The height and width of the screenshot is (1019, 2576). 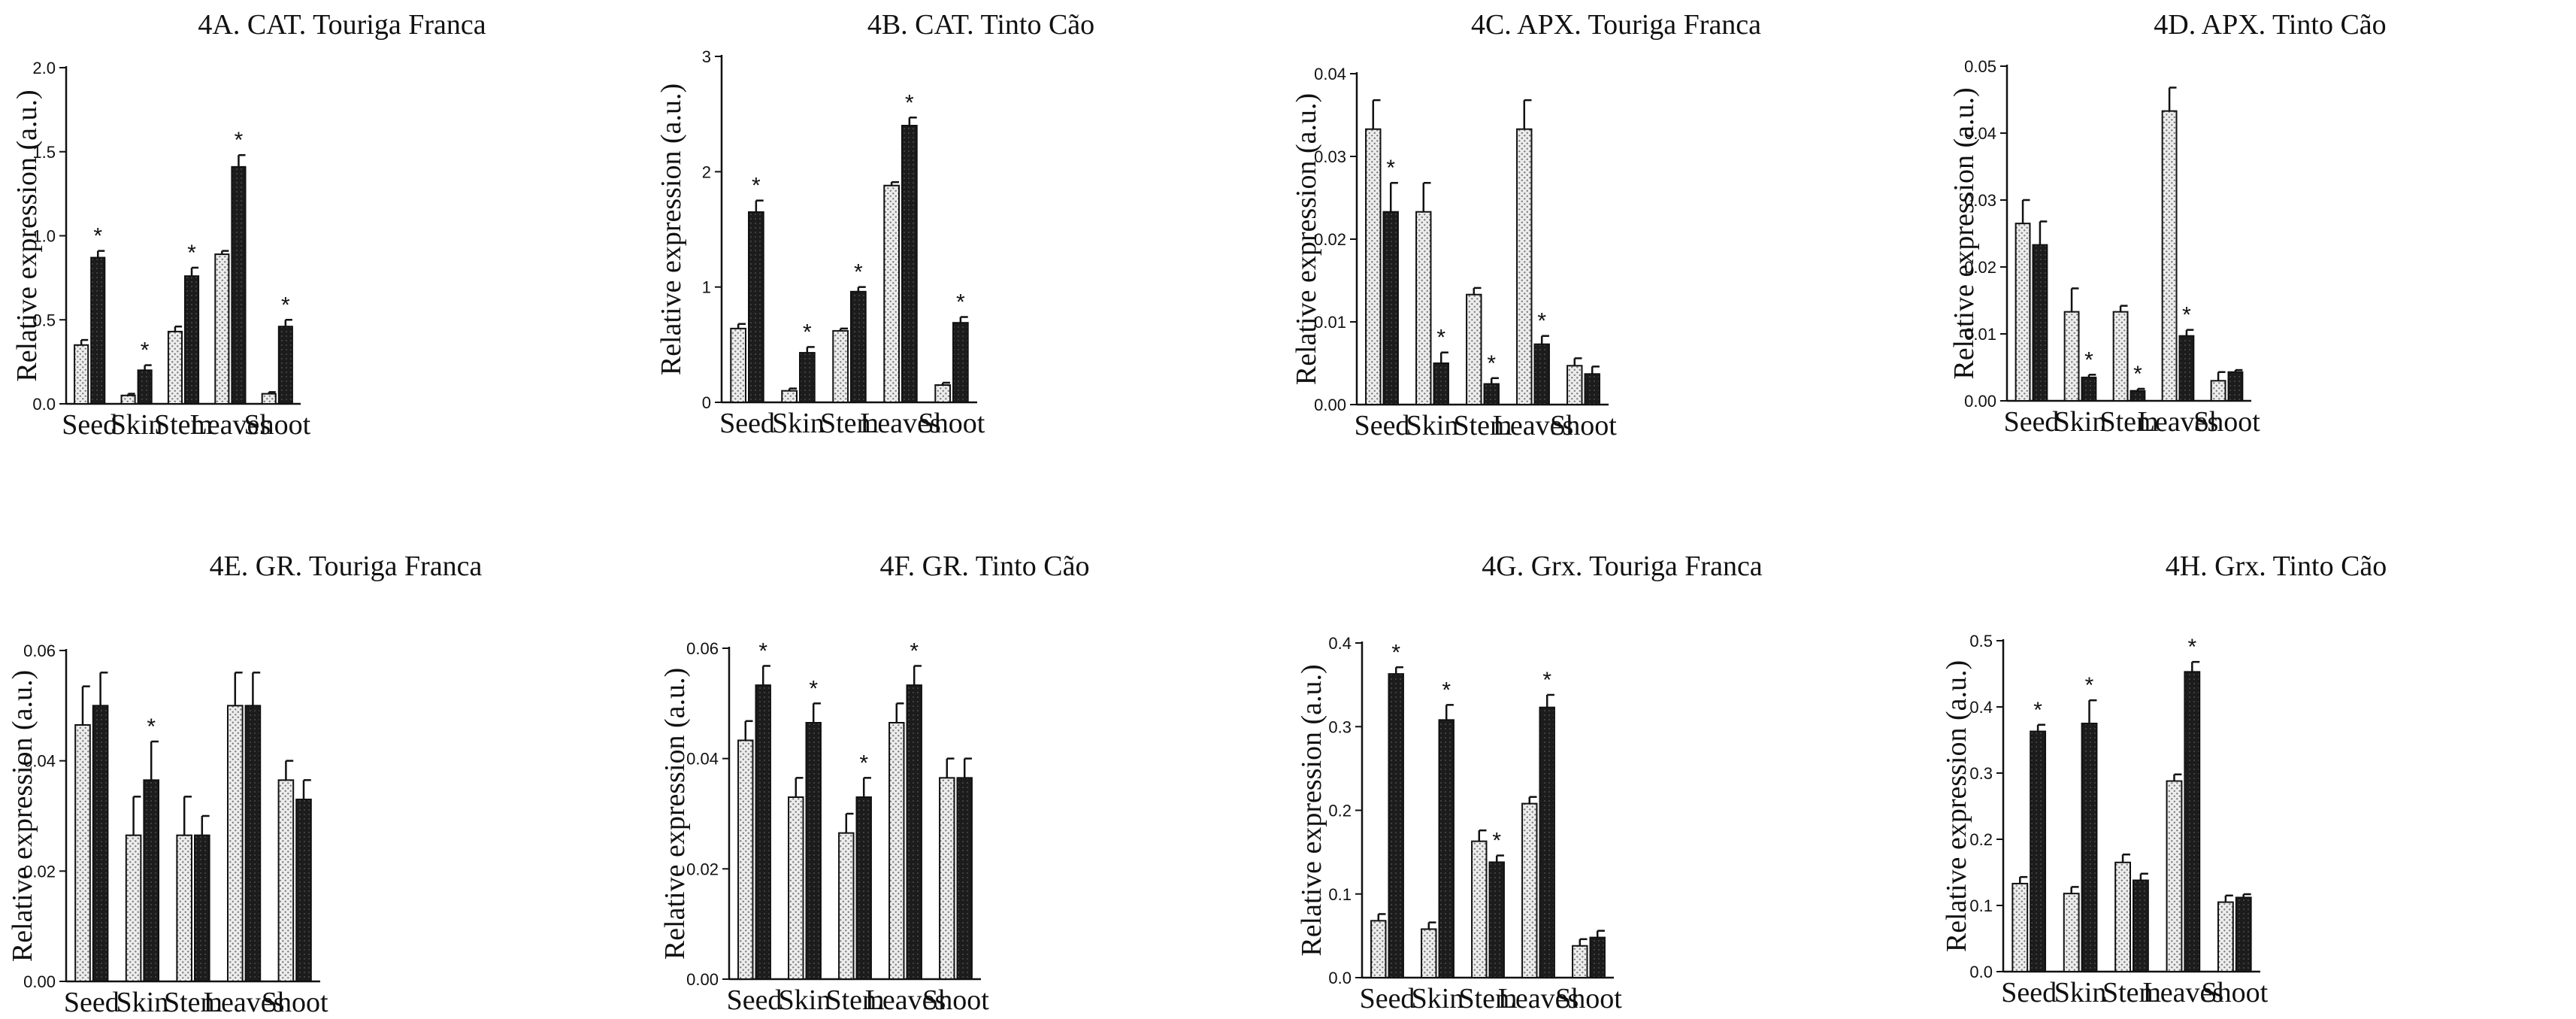 What do you see at coordinates (1616, 25) in the screenshot?
I see `panel-title: 4C. APX. Touriga Franca` at bounding box center [1616, 25].